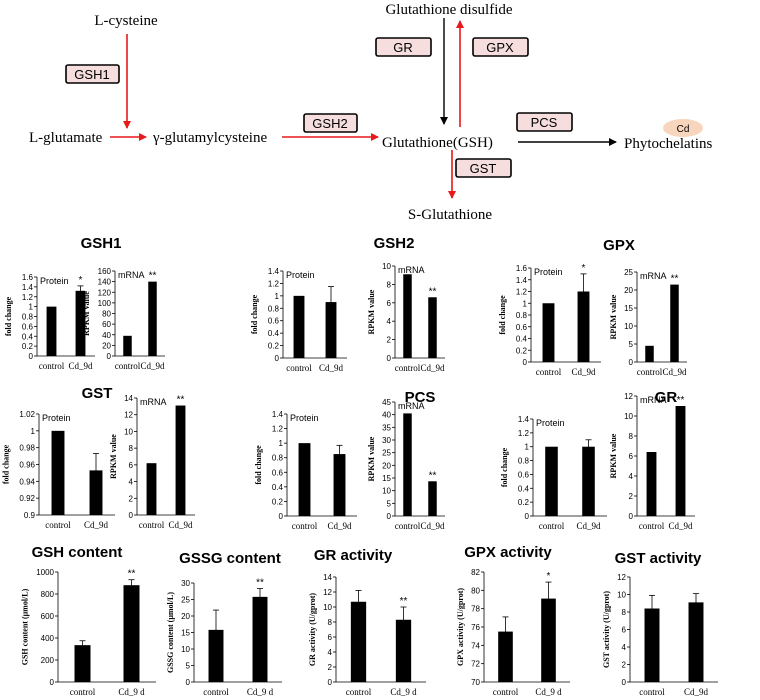  I want to click on chart-panel-title: Protein, so click(304, 418).